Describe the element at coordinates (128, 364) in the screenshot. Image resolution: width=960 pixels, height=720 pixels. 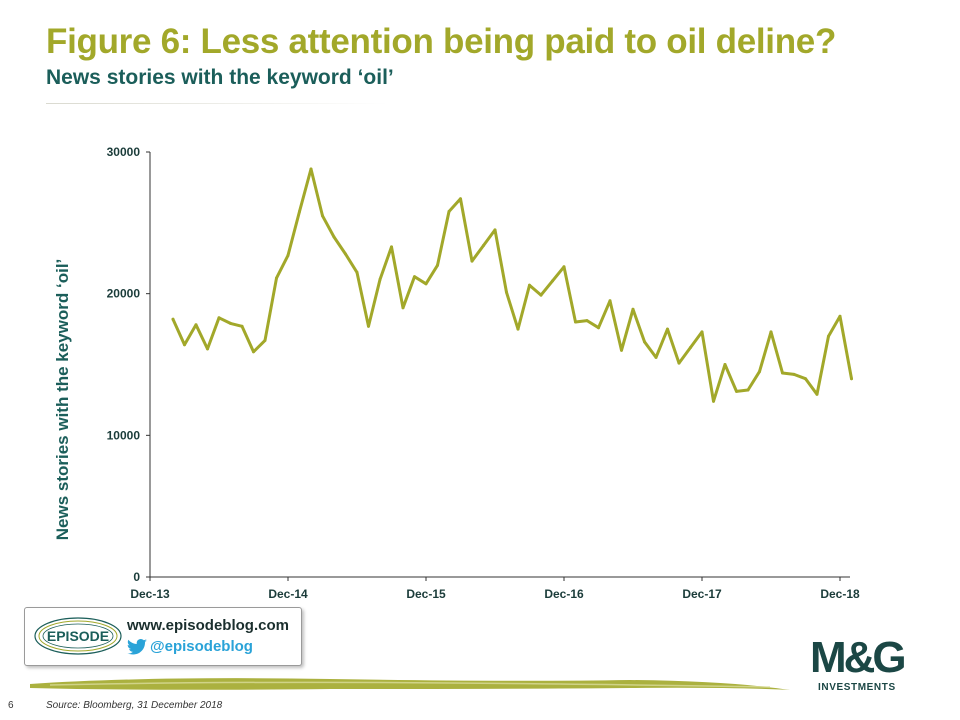
I see `y-axis-ticks: 0 10000 20000 30000` at that location.